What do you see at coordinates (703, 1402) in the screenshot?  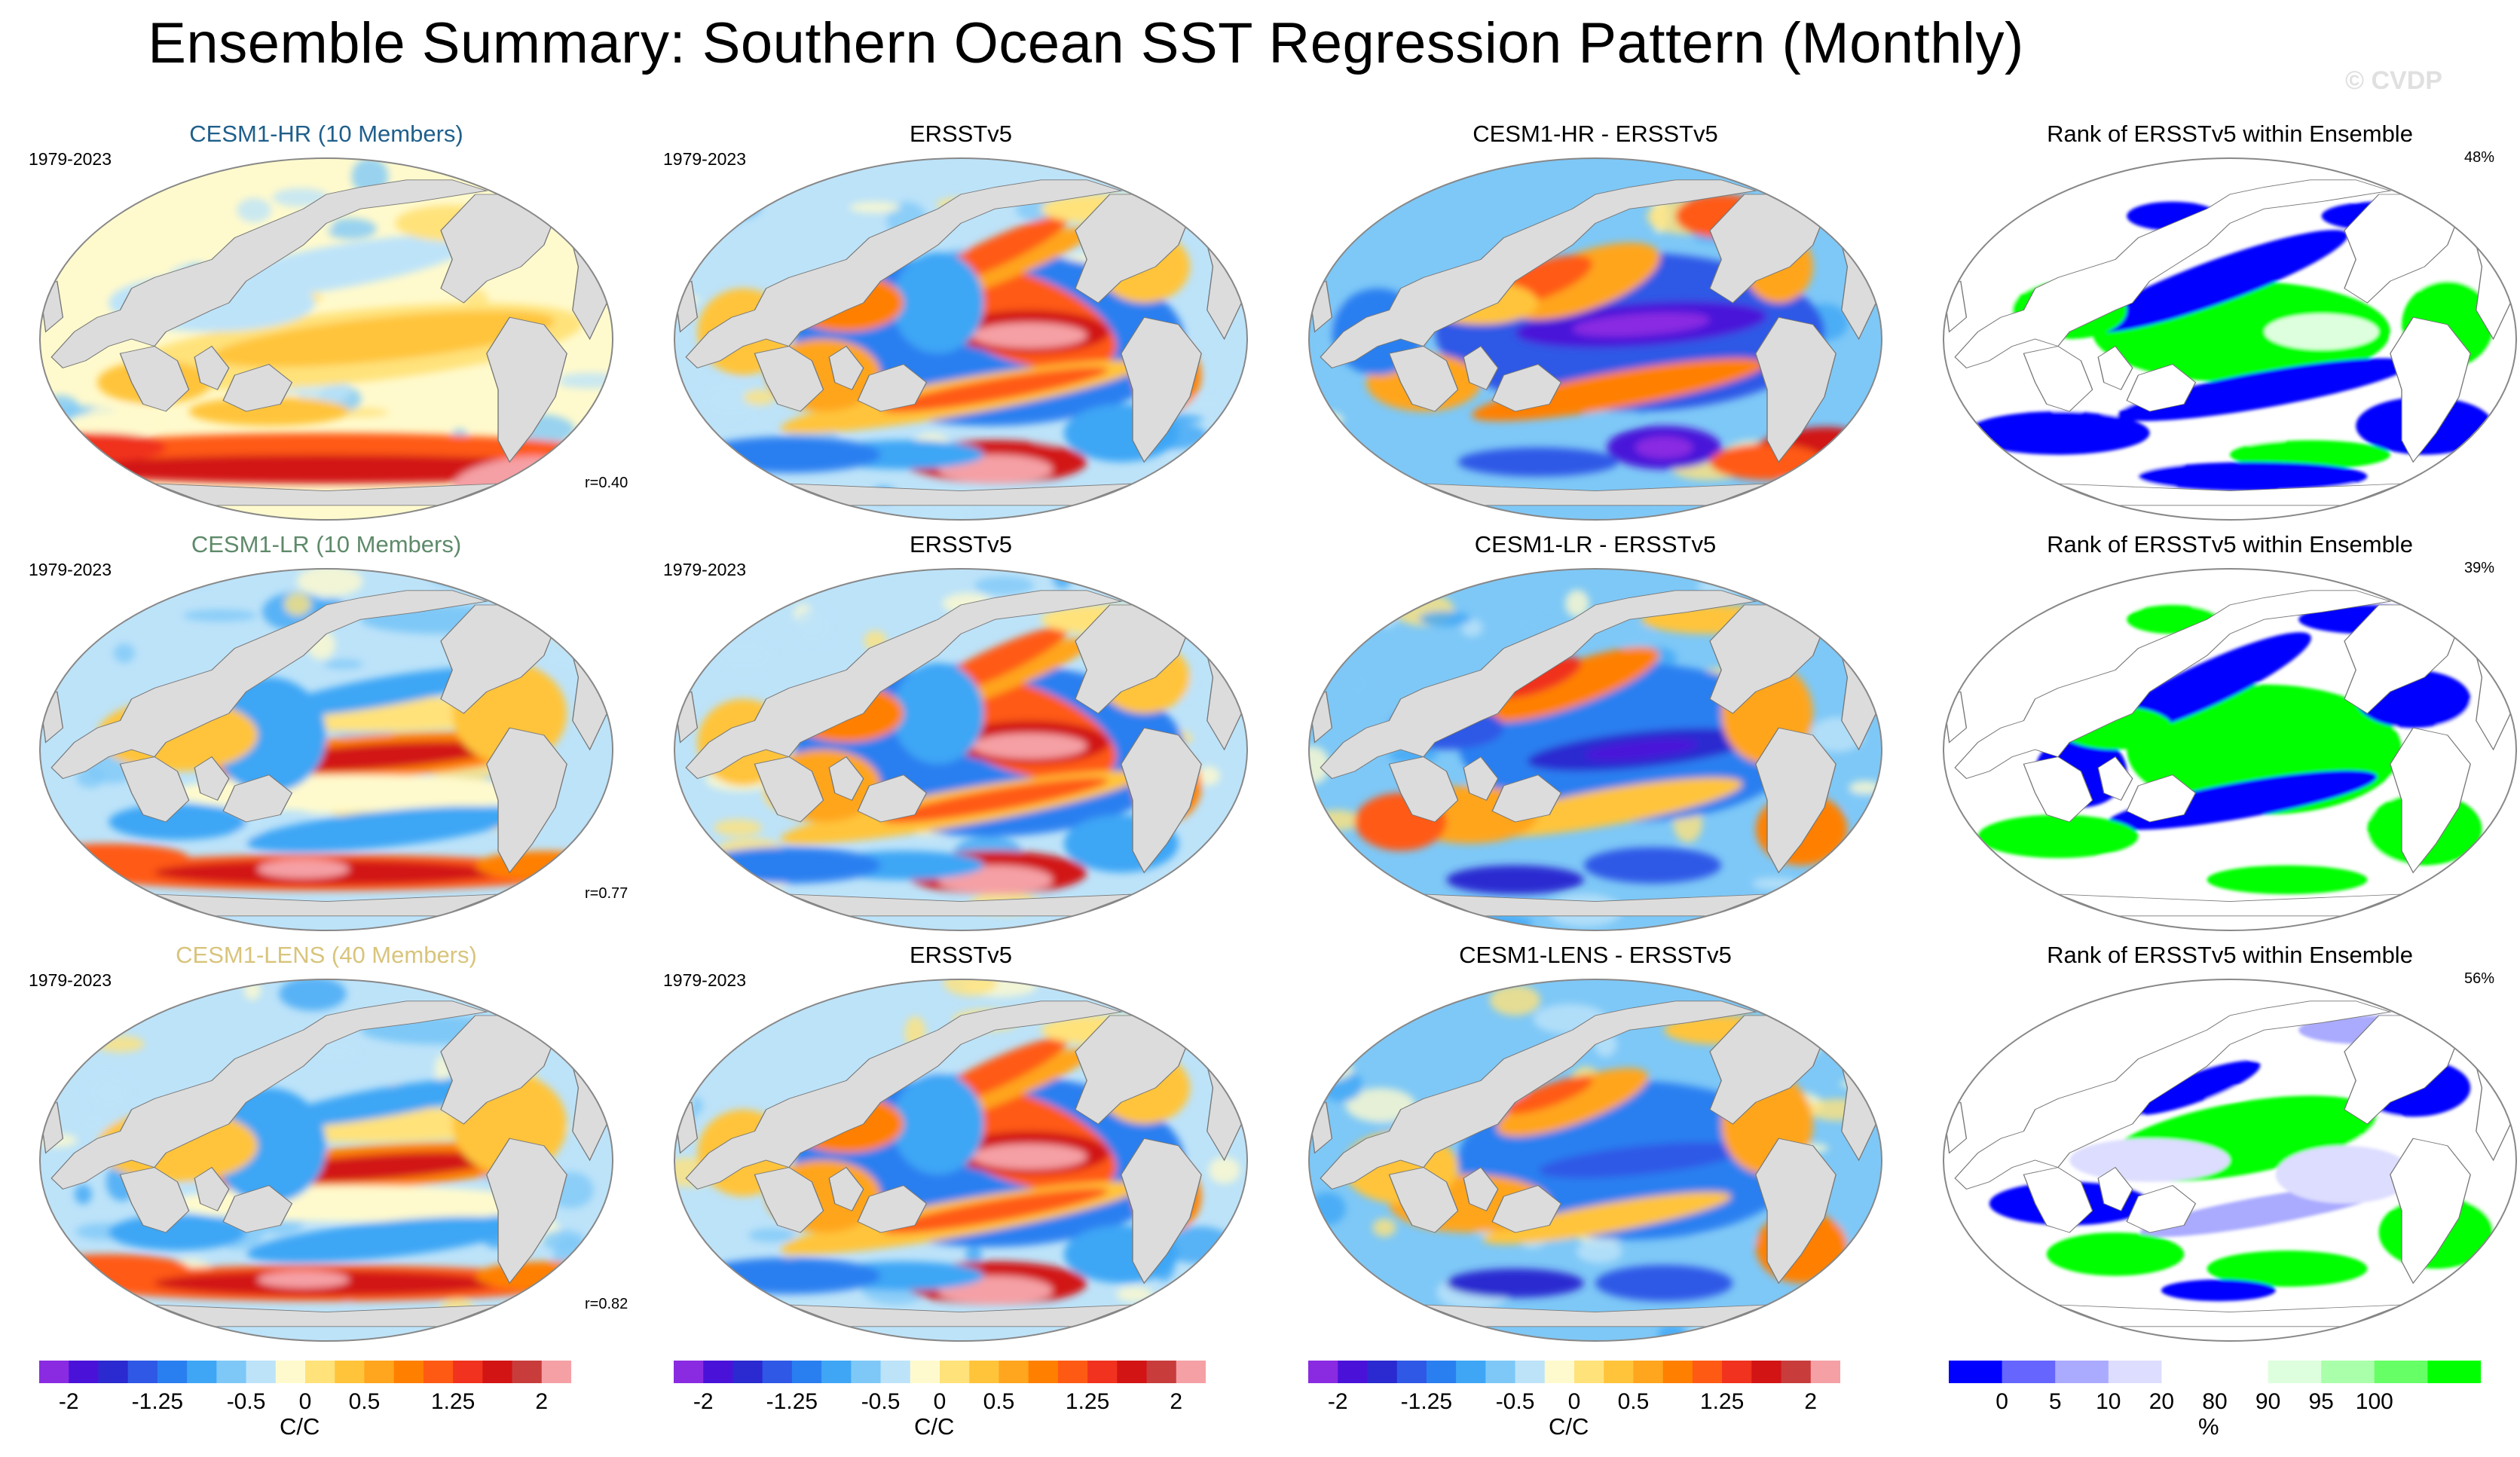 I see `colorbar-tick-label: -2` at bounding box center [703, 1402].